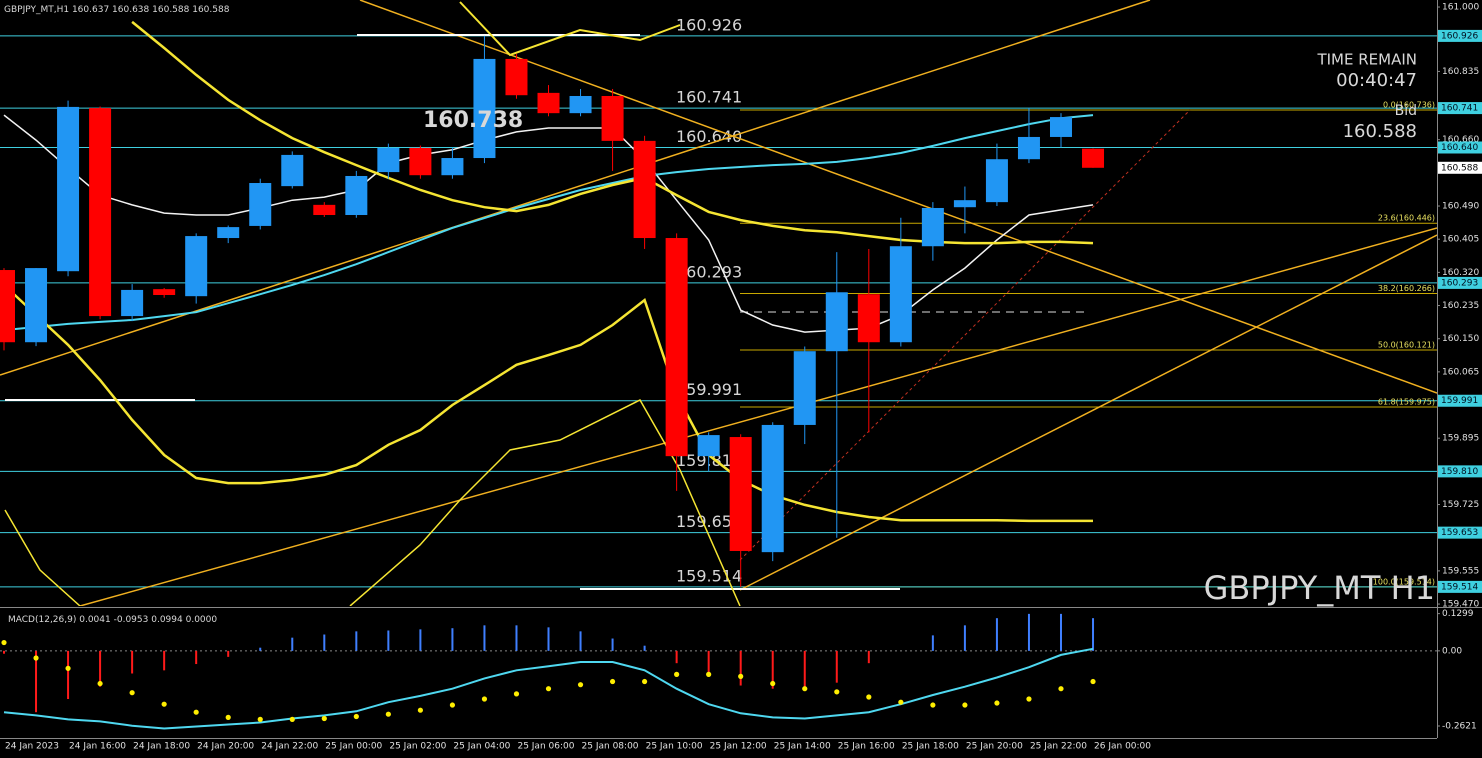  Describe the element at coordinates (1460, 339) in the screenshot. I see `y-tick-label: 160.150` at that location.